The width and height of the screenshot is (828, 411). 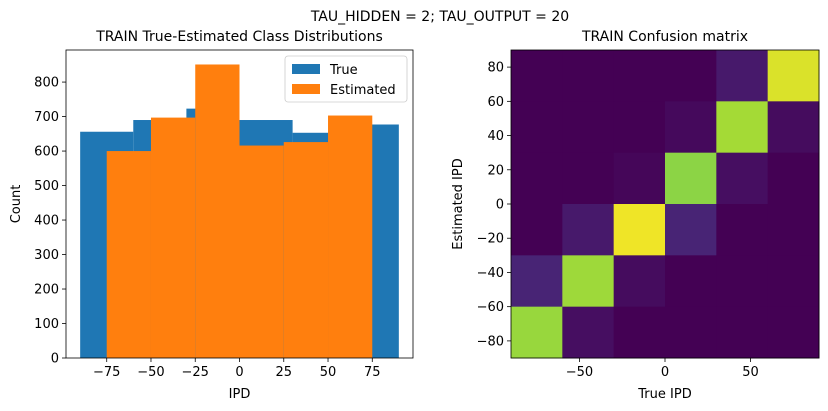 I want to click on matrix-y-tick-label: −60, so click(x=490, y=307).